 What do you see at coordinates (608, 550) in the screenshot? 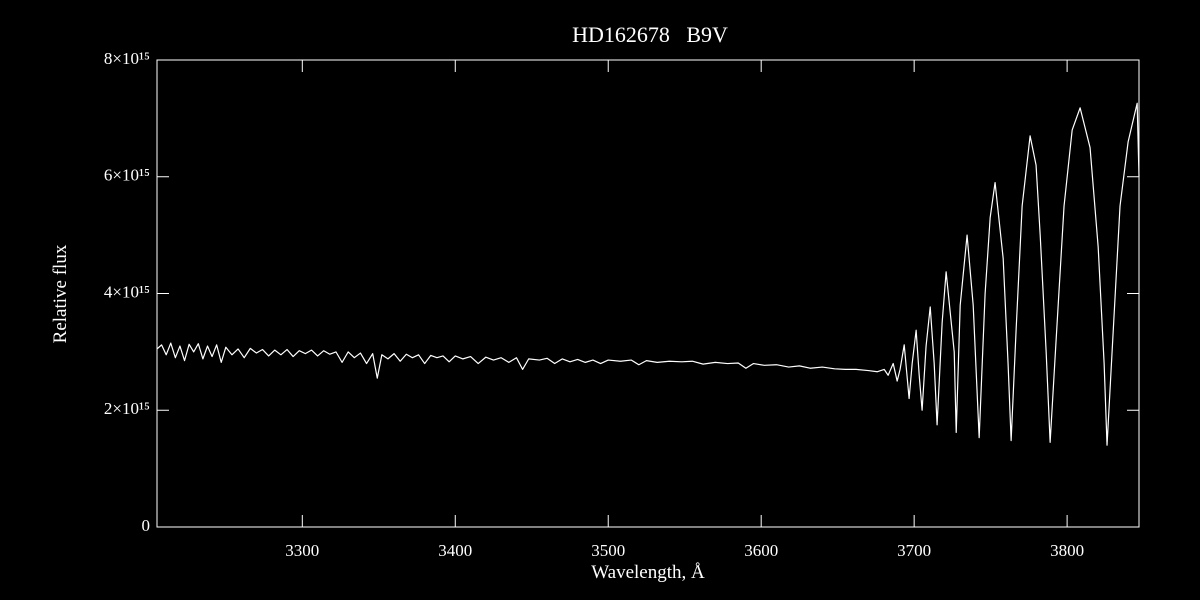
I see `x-tick-label: 3500` at bounding box center [608, 550].